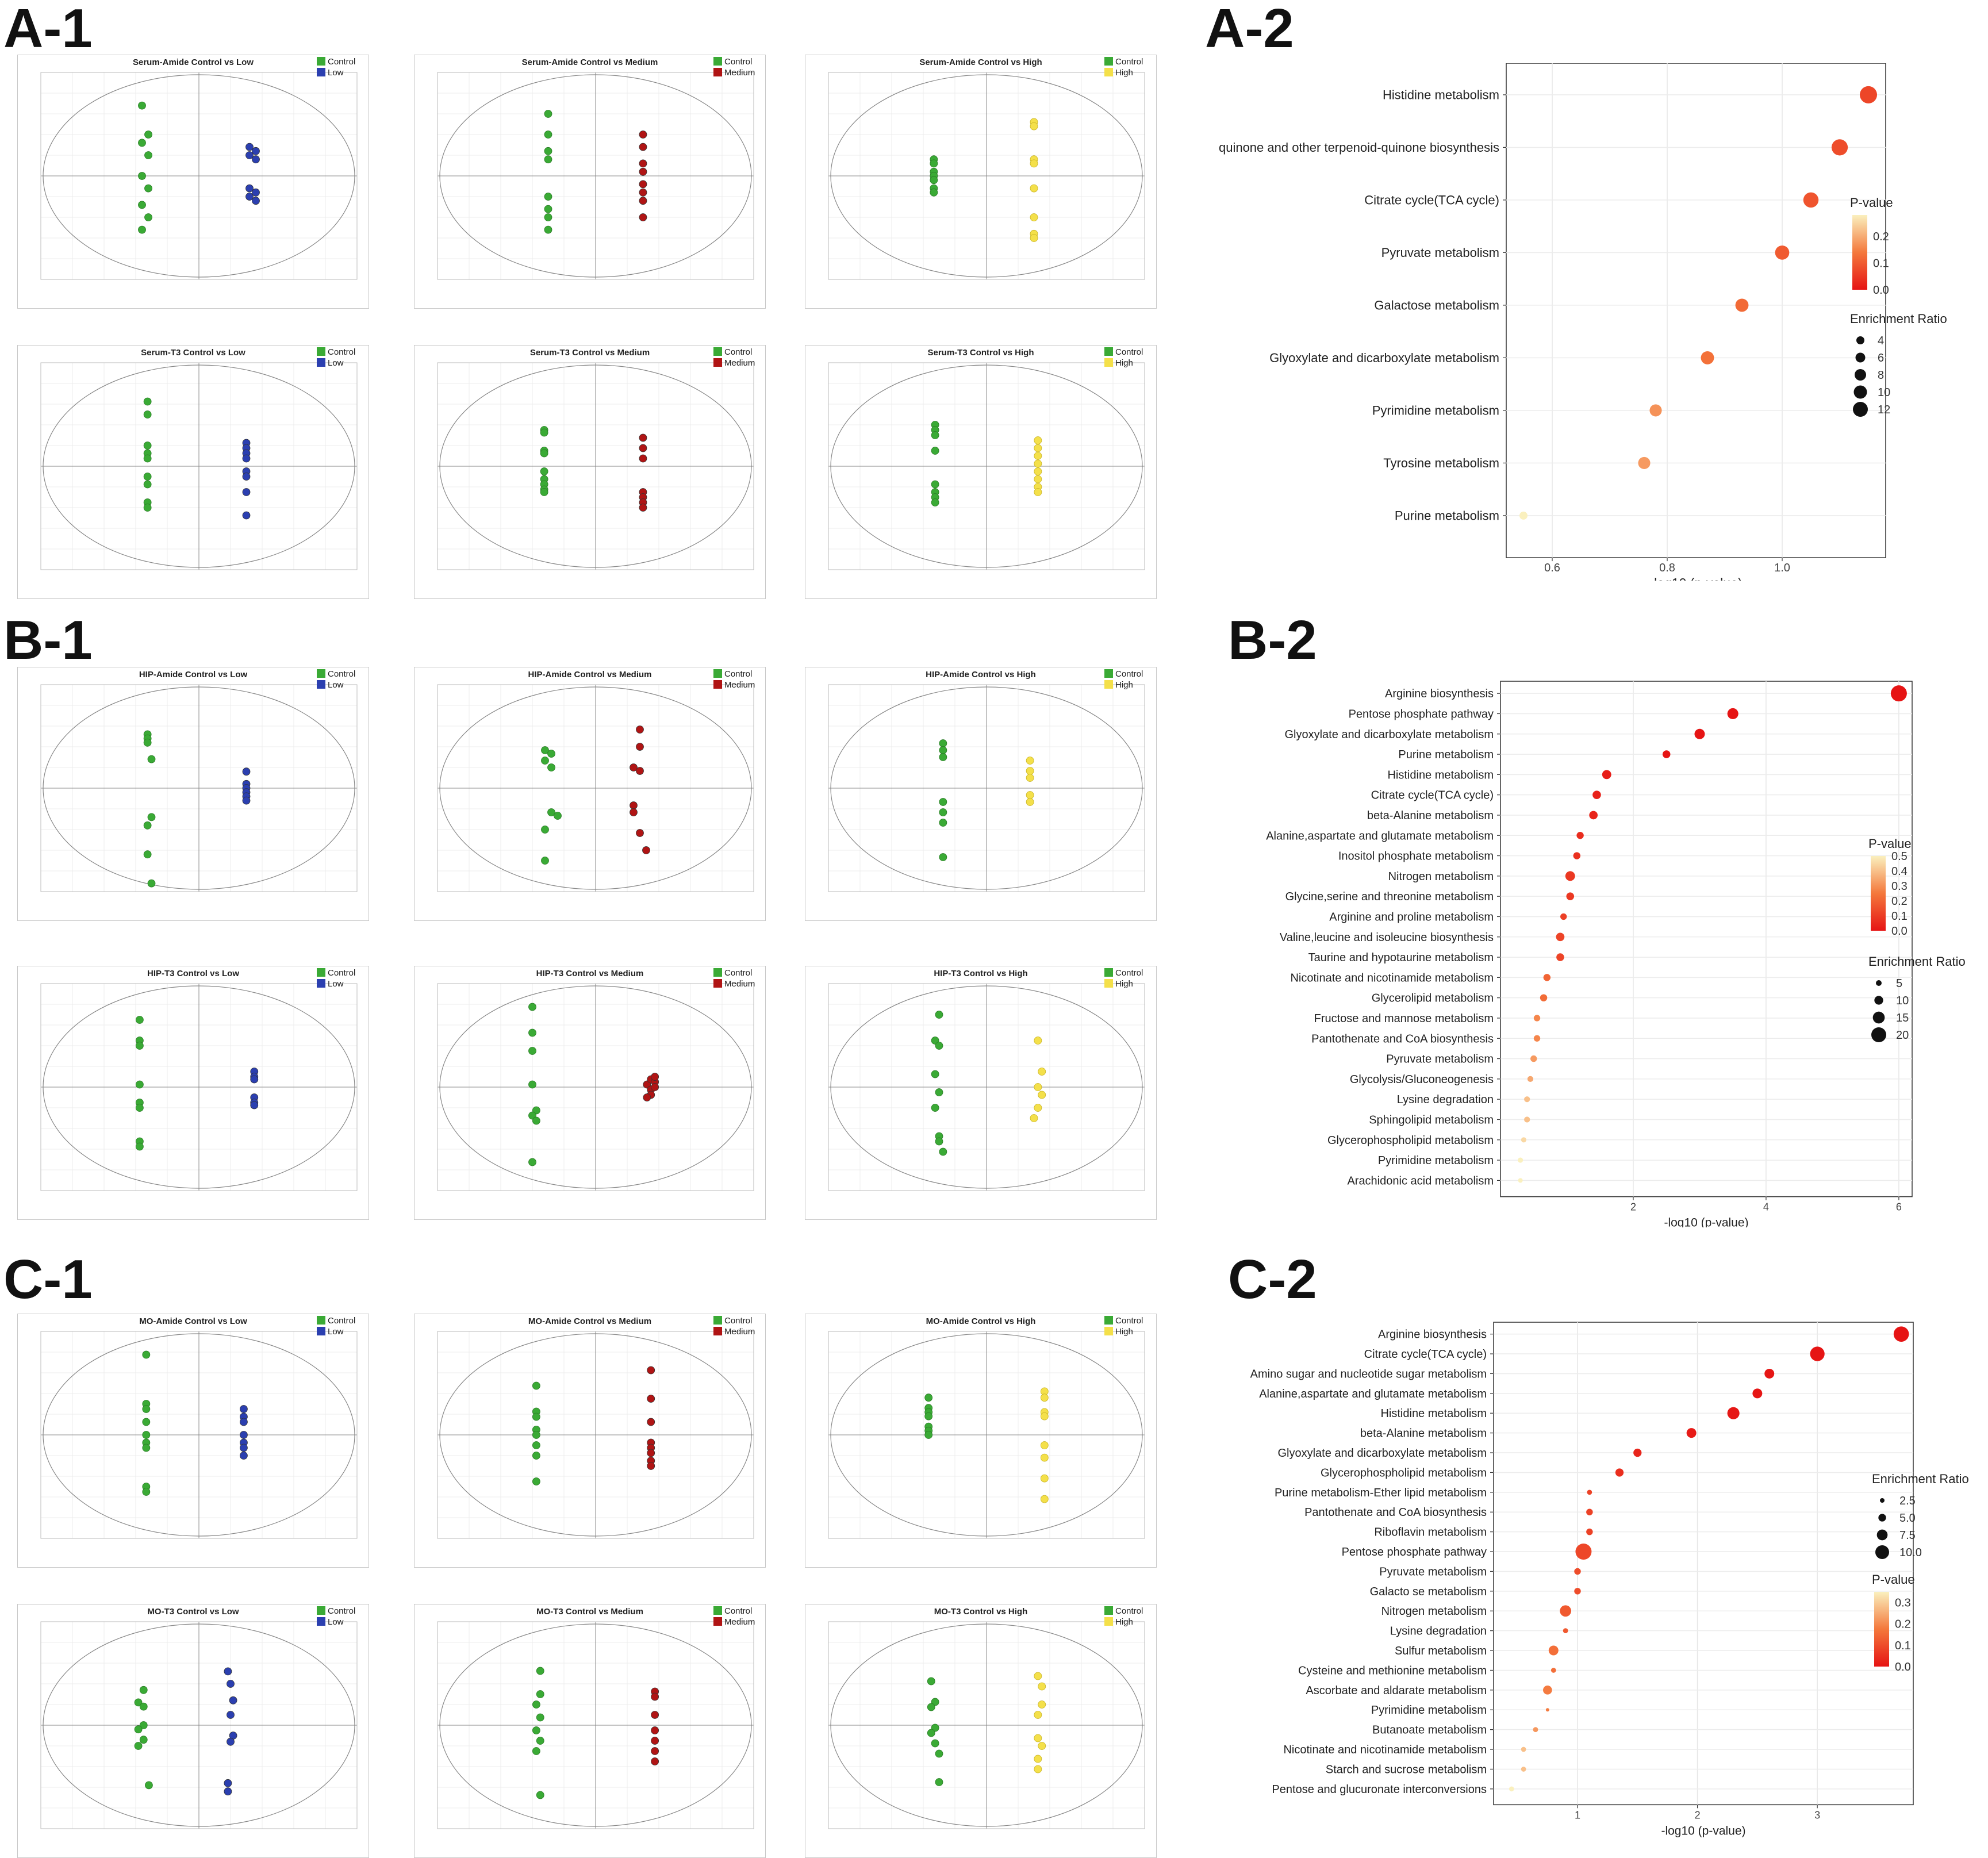 The image size is (1988, 1858). I want to click on score-plot: Serum-T3 Control vs Medium Control Medium, so click(590, 472).